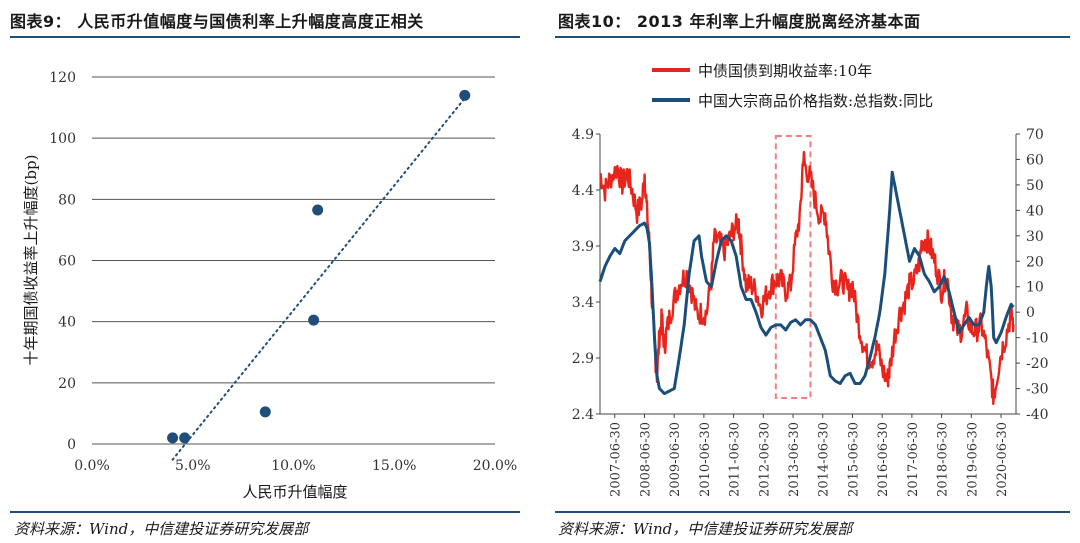  What do you see at coordinates (583, 275) in the screenshot?
I see `left-y-tick-labels: 4.9 4.4 3.9 3.4 2.9 2.4` at bounding box center [583, 275].